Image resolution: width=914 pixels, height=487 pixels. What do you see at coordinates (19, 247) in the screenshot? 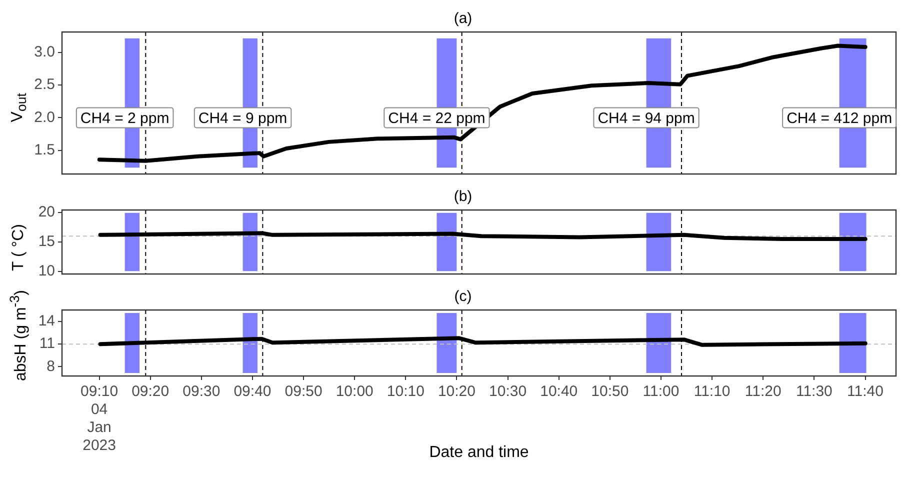
I see `y-axis-title: T ( °C)` at bounding box center [19, 247].